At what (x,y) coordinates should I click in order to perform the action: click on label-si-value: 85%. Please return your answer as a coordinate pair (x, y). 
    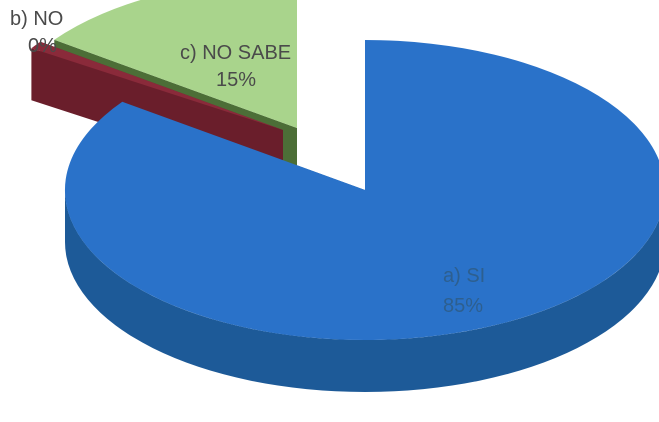
    Looking at the image, I should click on (463, 306).